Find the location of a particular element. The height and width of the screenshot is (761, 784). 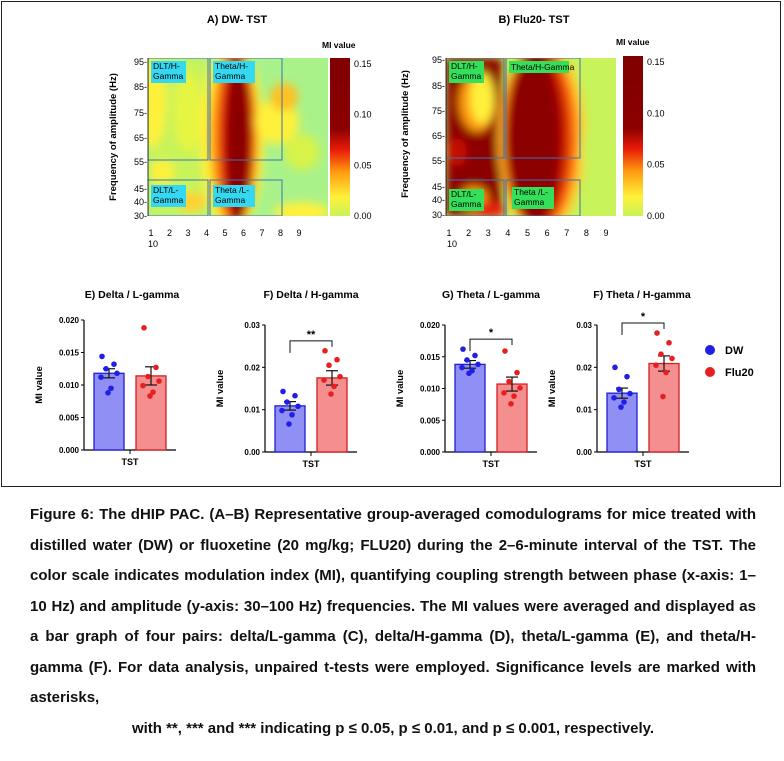

colorbar-a: MI value 0.15 0.10 0.05 0.00 is located at coordinates (347, 130).